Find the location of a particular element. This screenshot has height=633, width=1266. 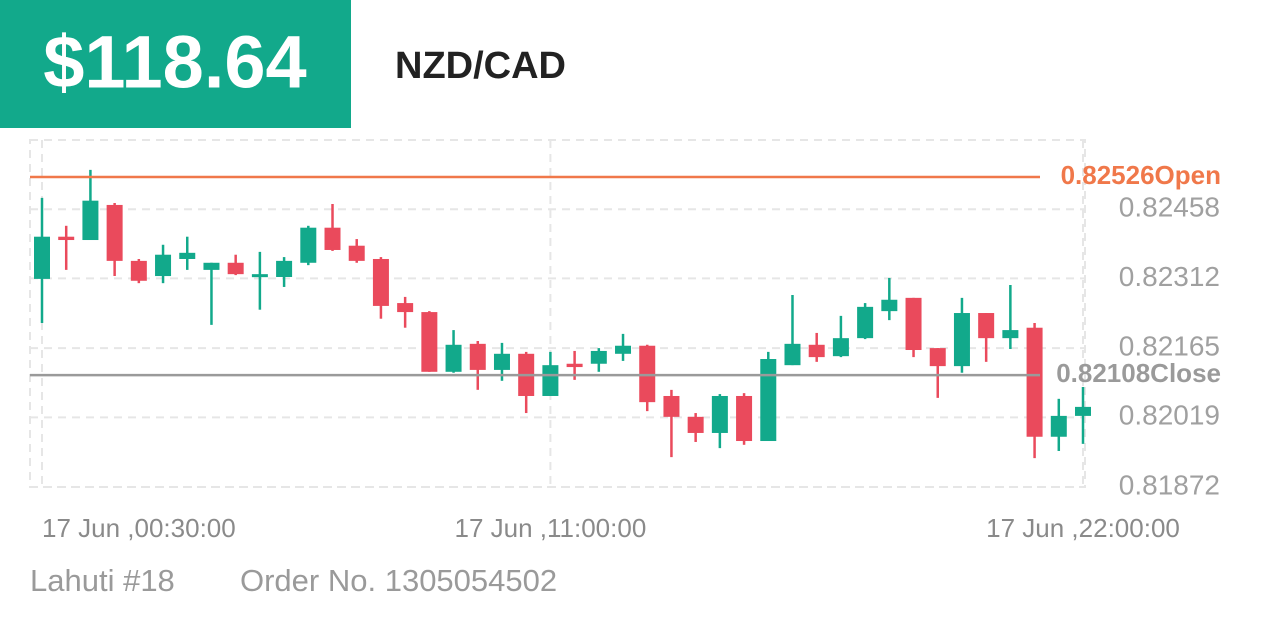

reference-label: 0.82108Close is located at coordinates (1138, 373).